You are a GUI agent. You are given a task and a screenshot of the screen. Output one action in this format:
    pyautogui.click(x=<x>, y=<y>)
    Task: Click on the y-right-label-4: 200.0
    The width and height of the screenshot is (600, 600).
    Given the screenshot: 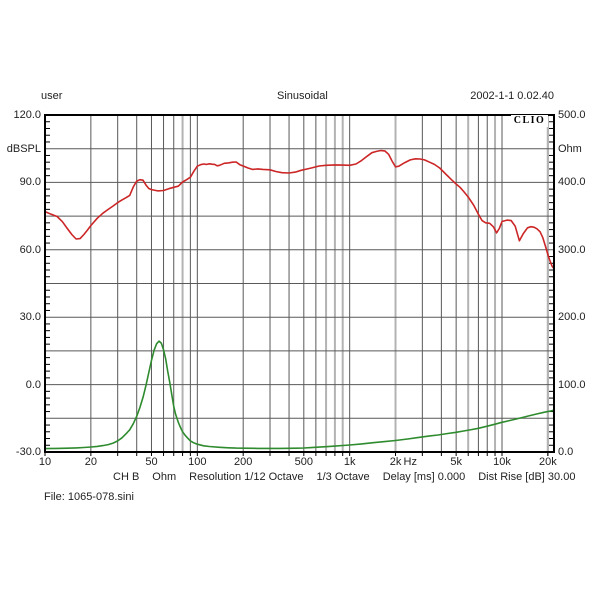 What is the action you would take?
    pyautogui.click(x=572, y=317)
    